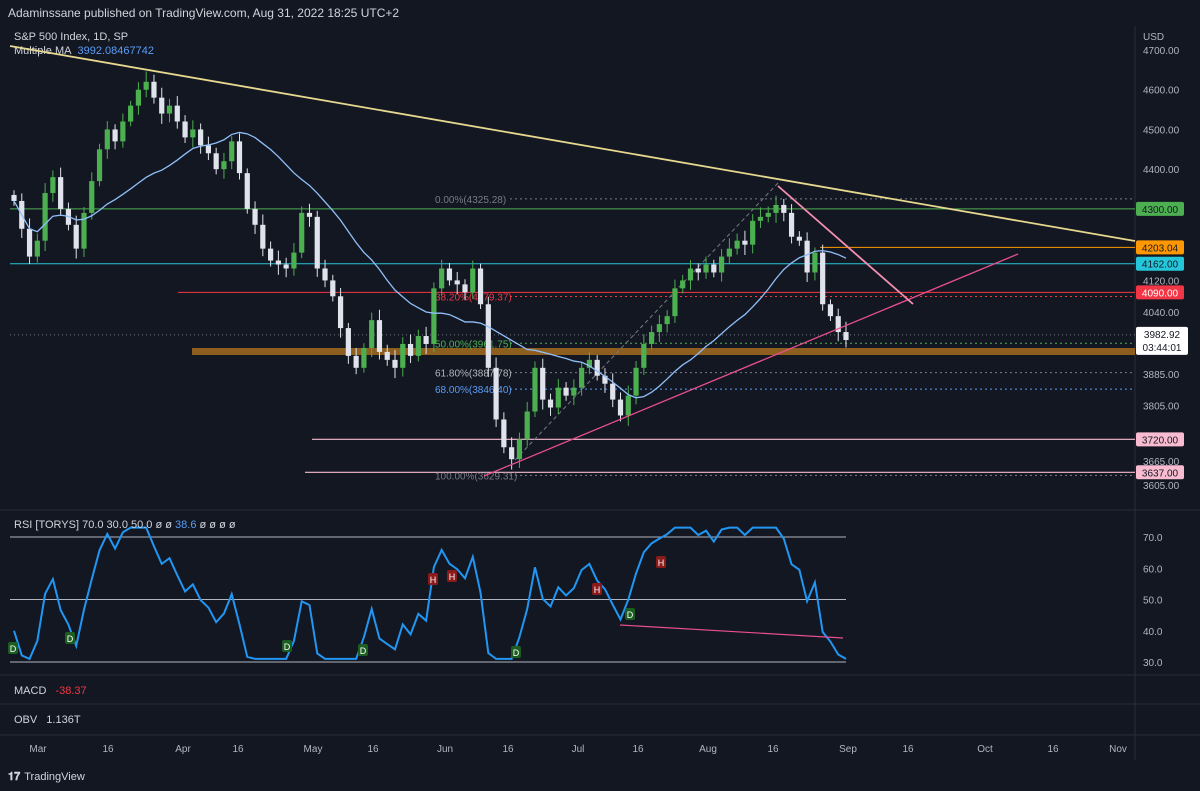 The height and width of the screenshot is (791, 1200). What do you see at coordinates (1161, 51) in the screenshot?
I see `price-tick-label: 4700.00` at bounding box center [1161, 51].